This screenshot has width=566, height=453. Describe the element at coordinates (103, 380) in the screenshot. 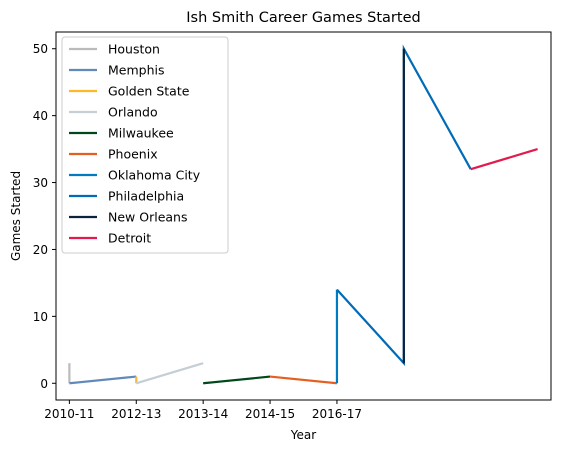

I see `series-line-memphis` at that location.